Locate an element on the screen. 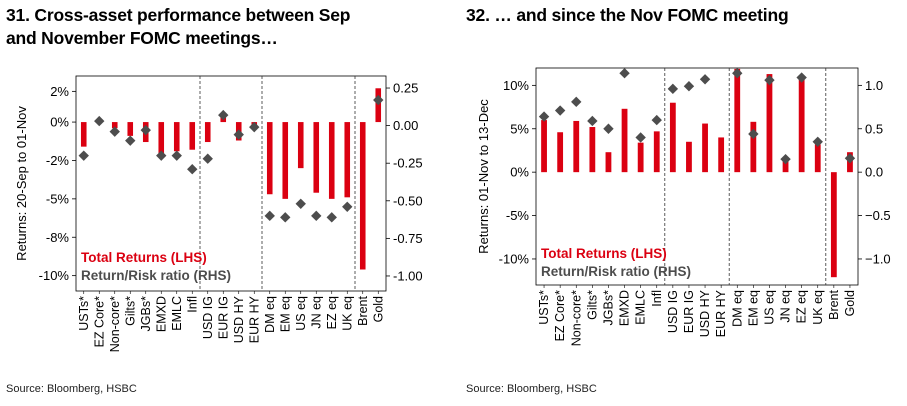 The height and width of the screenshot is (406, 907). marker-eur-ig is located at coordinates (689, 86).